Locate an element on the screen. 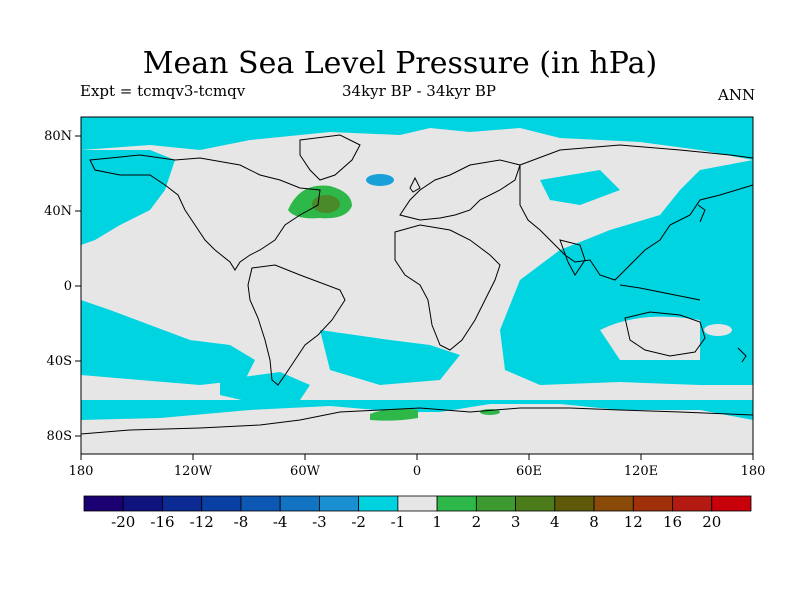 The height and width of the screenshot is (600, 800). colorbar-label: -3 is located at coordinates (319, 522).